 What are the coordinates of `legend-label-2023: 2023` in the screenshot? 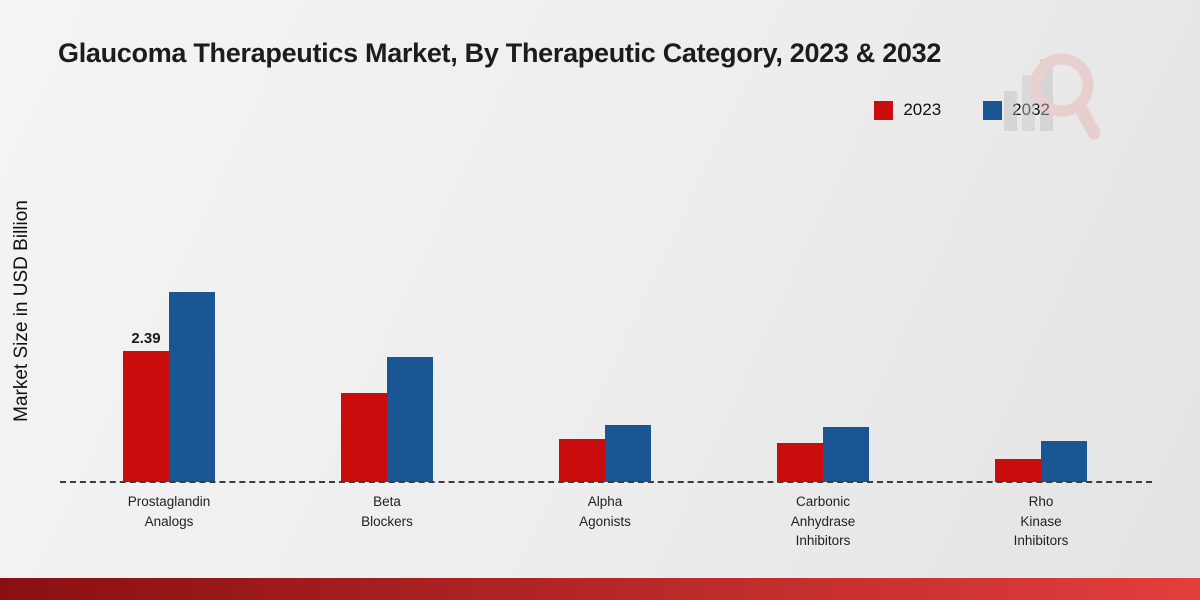 It's located at (922, 109).